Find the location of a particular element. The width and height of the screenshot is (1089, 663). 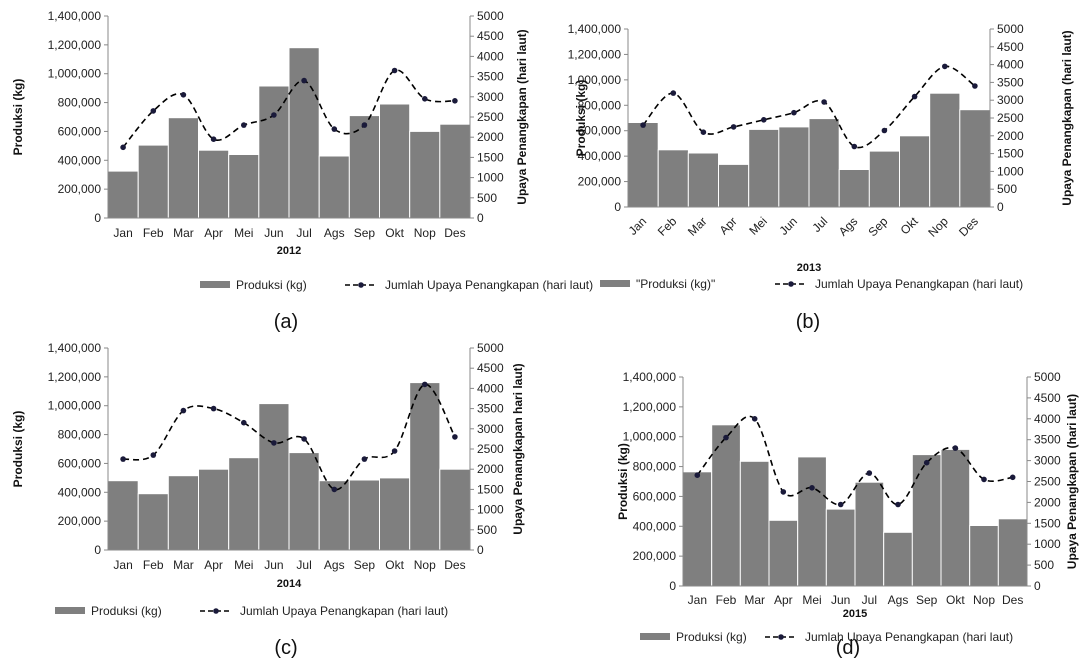

effort-point-apr is located at coordinates (213, 408).